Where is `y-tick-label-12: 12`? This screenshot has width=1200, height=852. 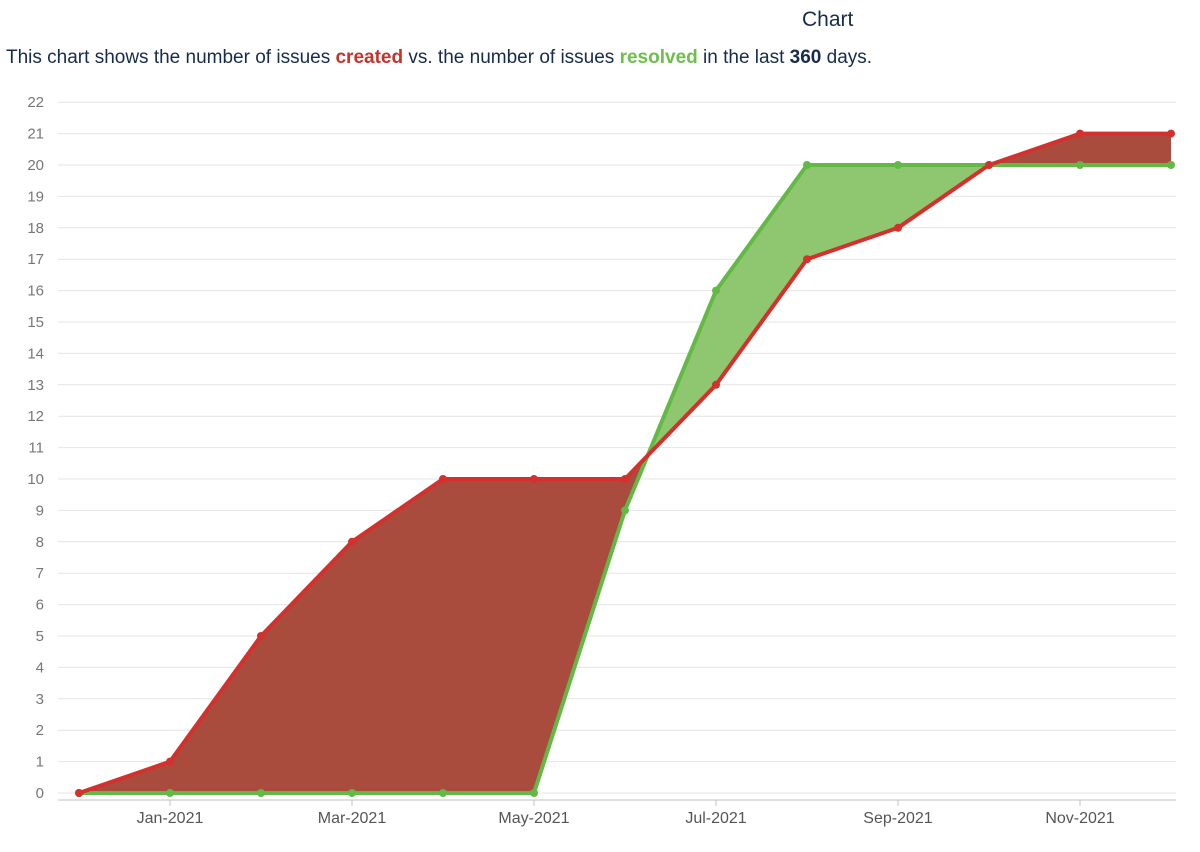
y-tick-label-12: 12 is located at coordinates (35, 416).